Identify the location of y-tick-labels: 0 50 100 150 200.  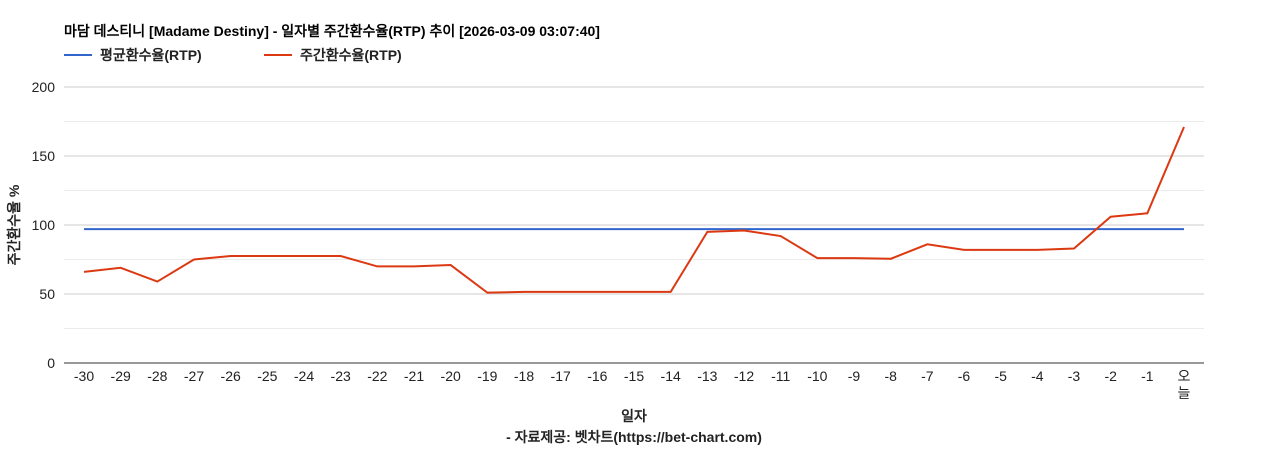
(44, 225).